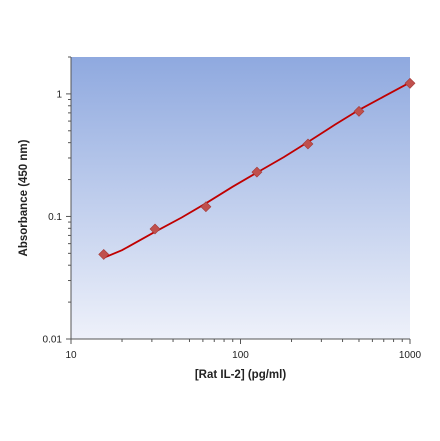 The image size is (440, 441). I want to click on y-tick-label: 1, so click(59, 94).